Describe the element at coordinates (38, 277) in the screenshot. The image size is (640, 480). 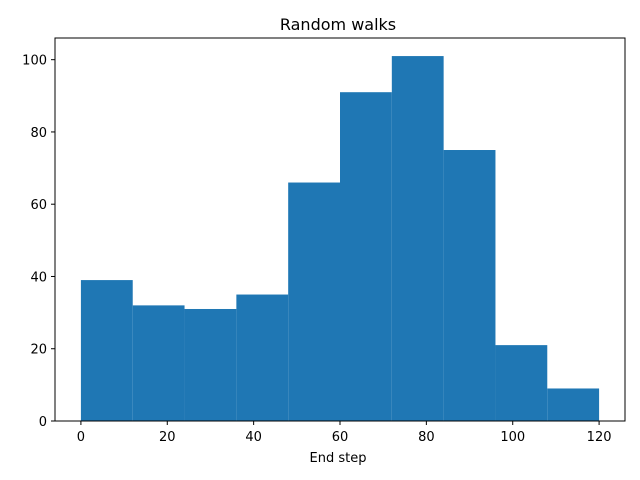
I see `y-tick-label: 40` at that location.